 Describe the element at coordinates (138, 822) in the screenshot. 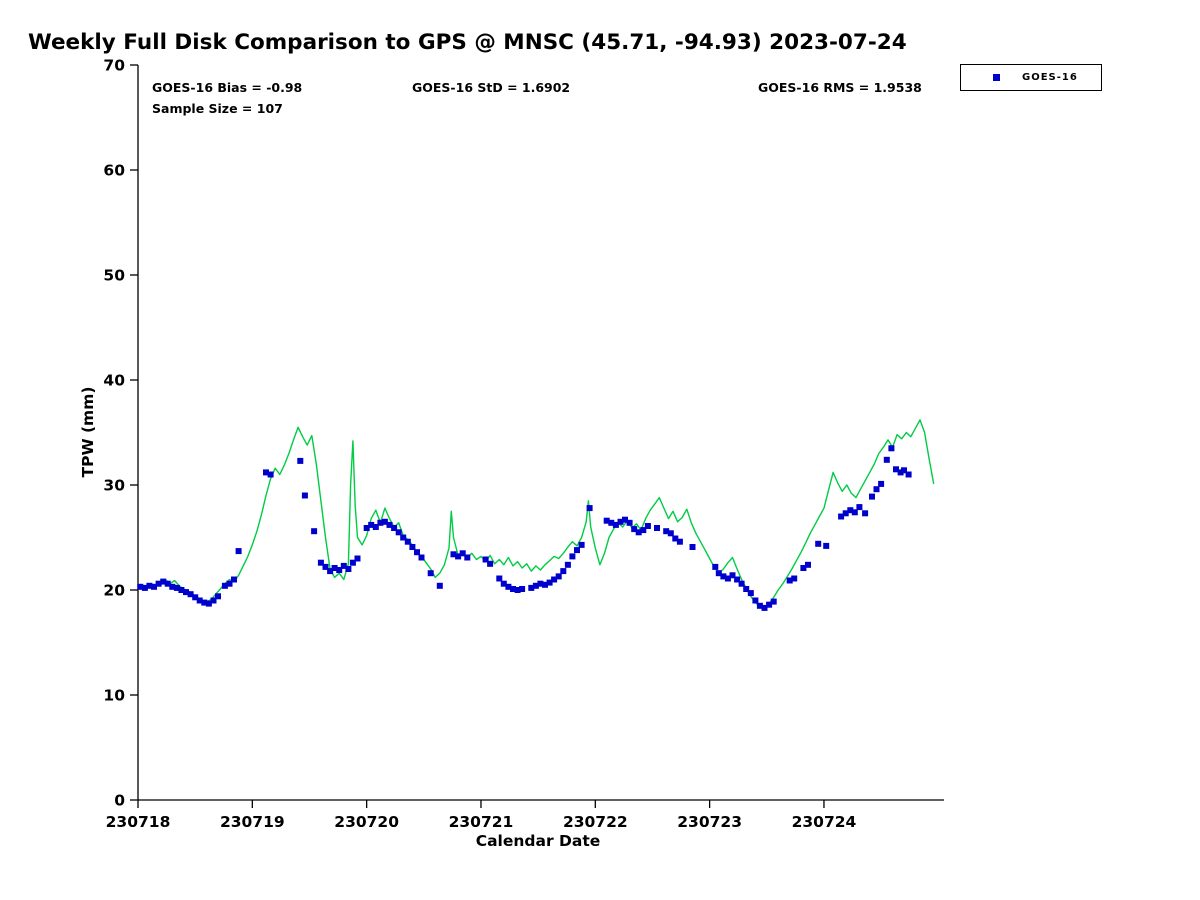

I see `x-tick-label: 230718` at that location.